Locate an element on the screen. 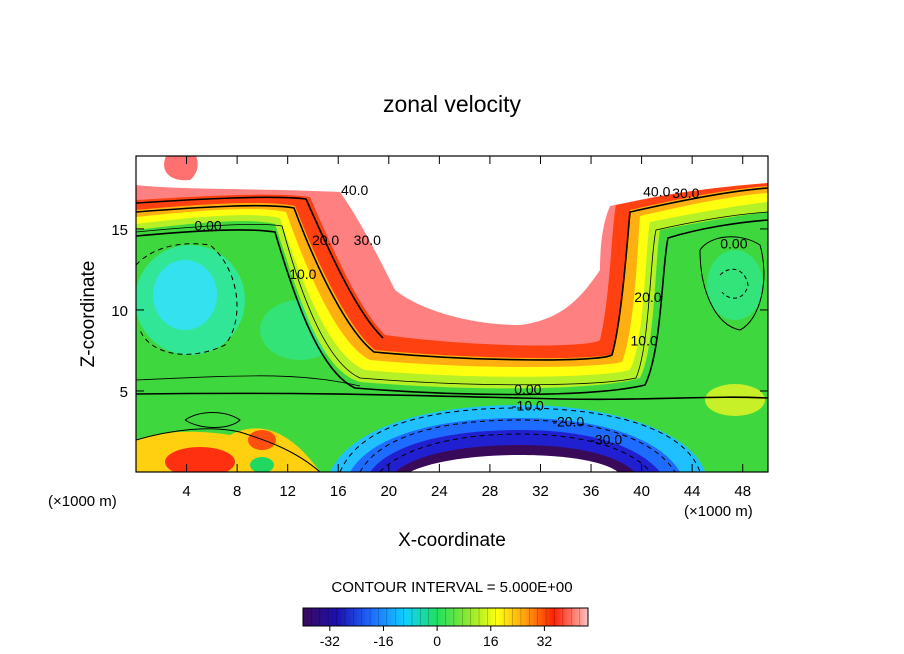 The image size is (904, 654). colorbar-tick-label: 0 is located at coordinates (437, 641).